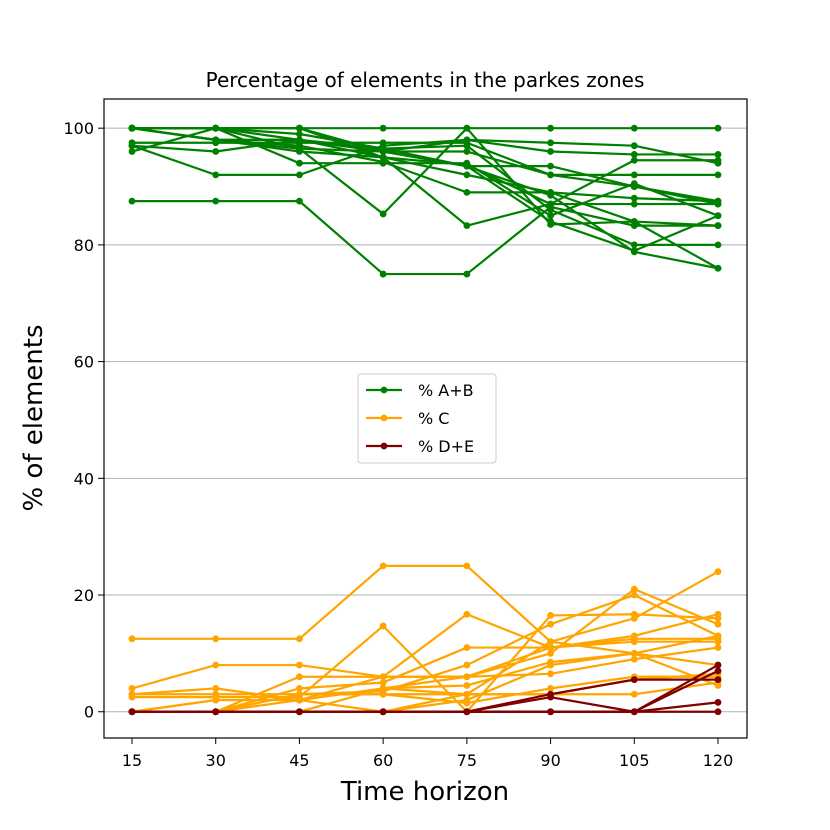 The height and width of the screenshot is (830, 830). What do you see at coordinates (84, 362) in the screenshot?
I see `y-tick-label: 60` at bounding box center [84, 362].